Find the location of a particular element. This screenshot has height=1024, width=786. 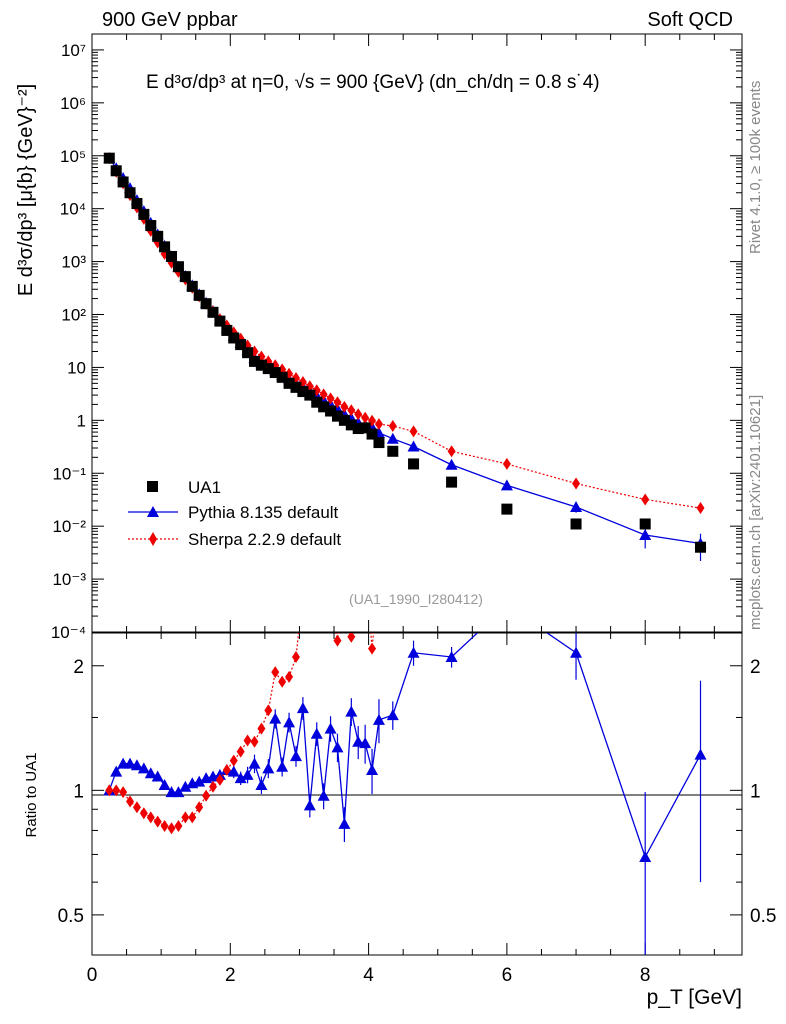

main-y-axis-label: E d³σ/dp³ [μ{b} {GeV}⁻²] is located at coordinates (26, 190).